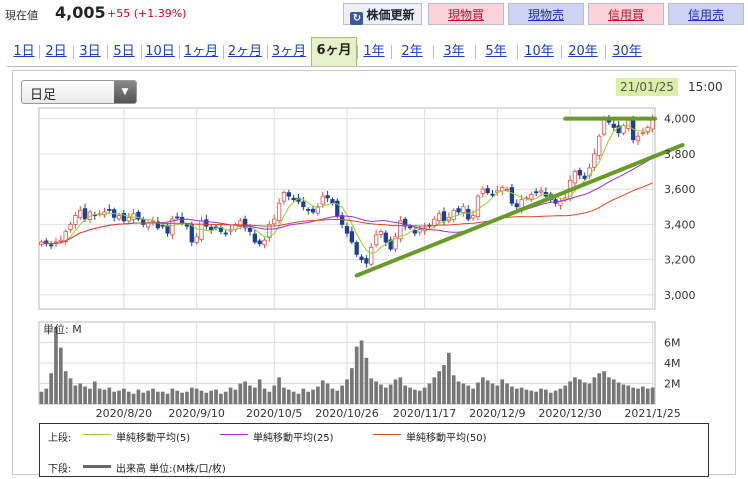  What do you see at coordinates (334, 51) in the screenshot?
I see `tab-8: 6ヶ月` at bounding box center [334, 51].